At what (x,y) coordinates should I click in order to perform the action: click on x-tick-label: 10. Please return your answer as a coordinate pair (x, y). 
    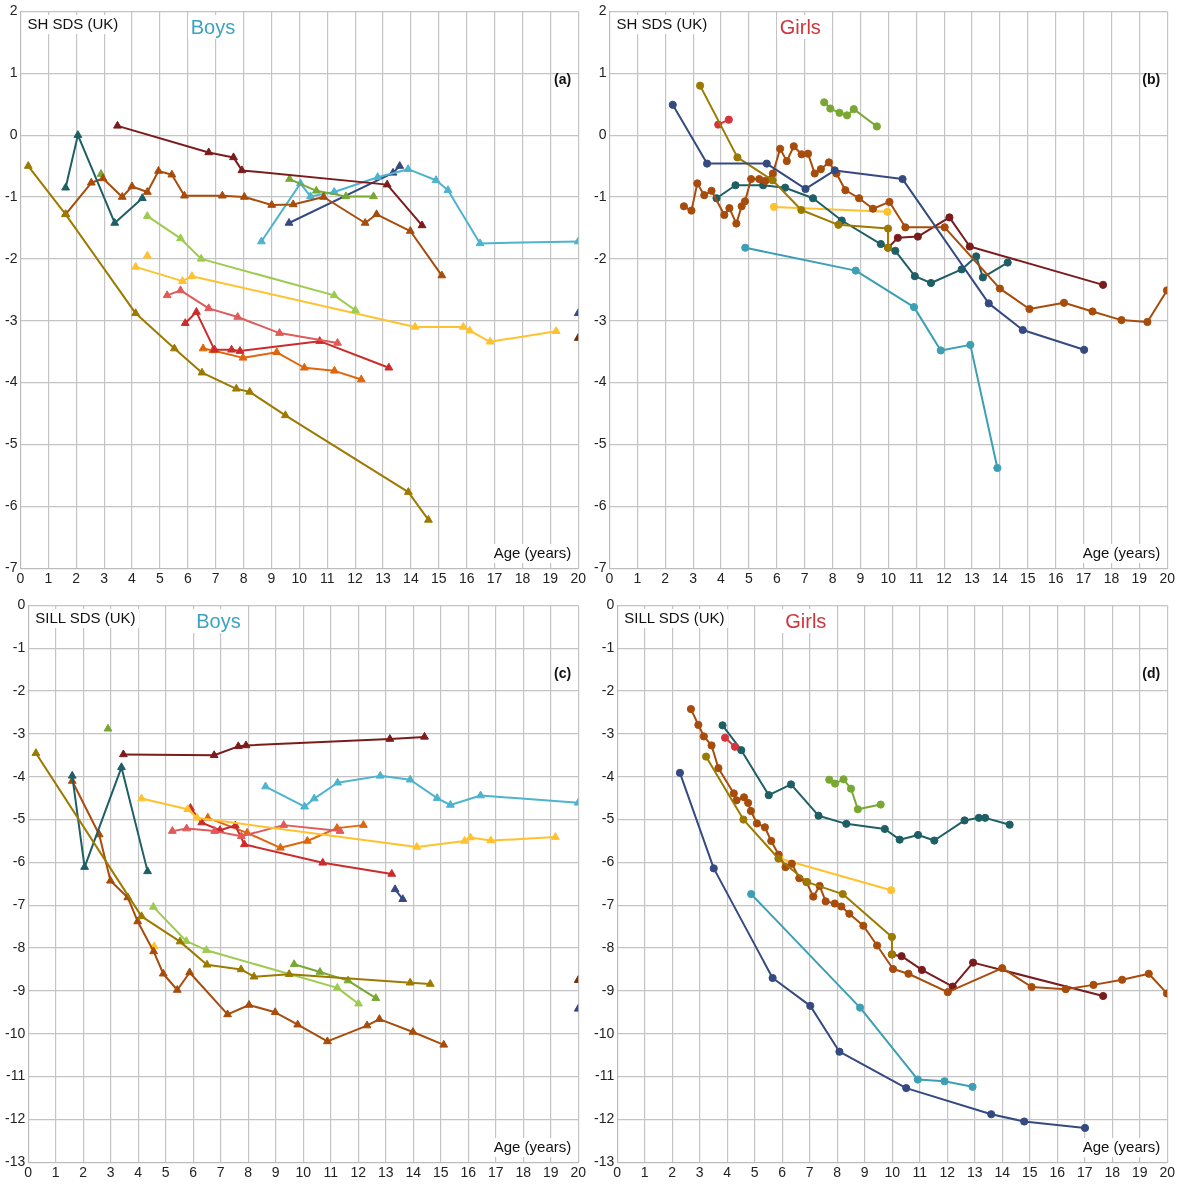
    Looking at the image, I should click on (888, 578).